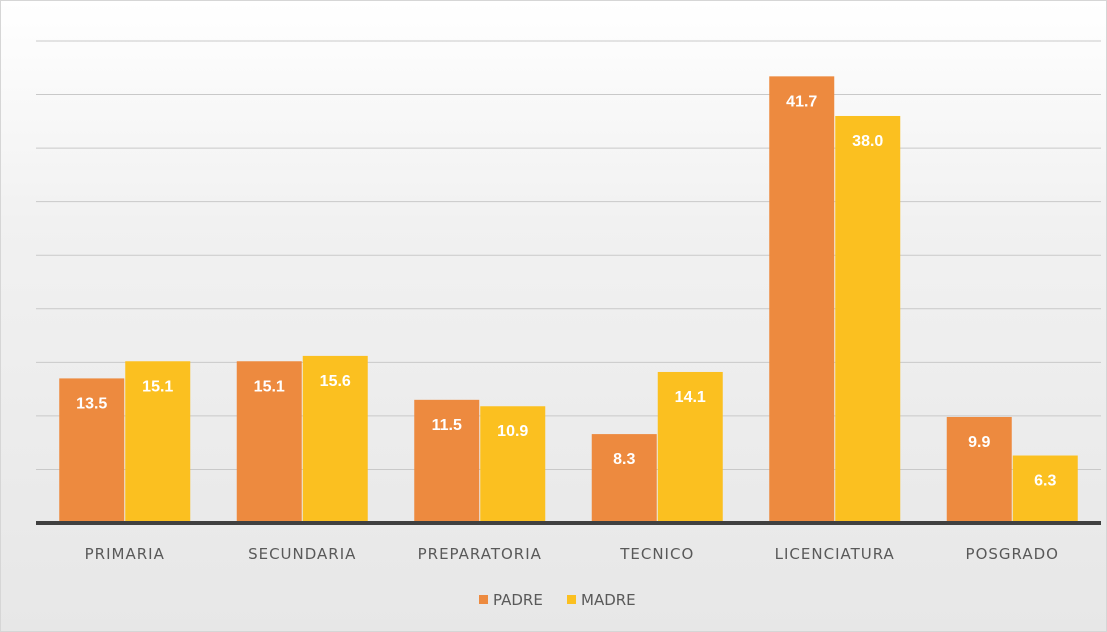  What do you see at coordinates (801, 101) in the screenshot?
I see `data-label: 41.7` at bounding box center [801, 101].